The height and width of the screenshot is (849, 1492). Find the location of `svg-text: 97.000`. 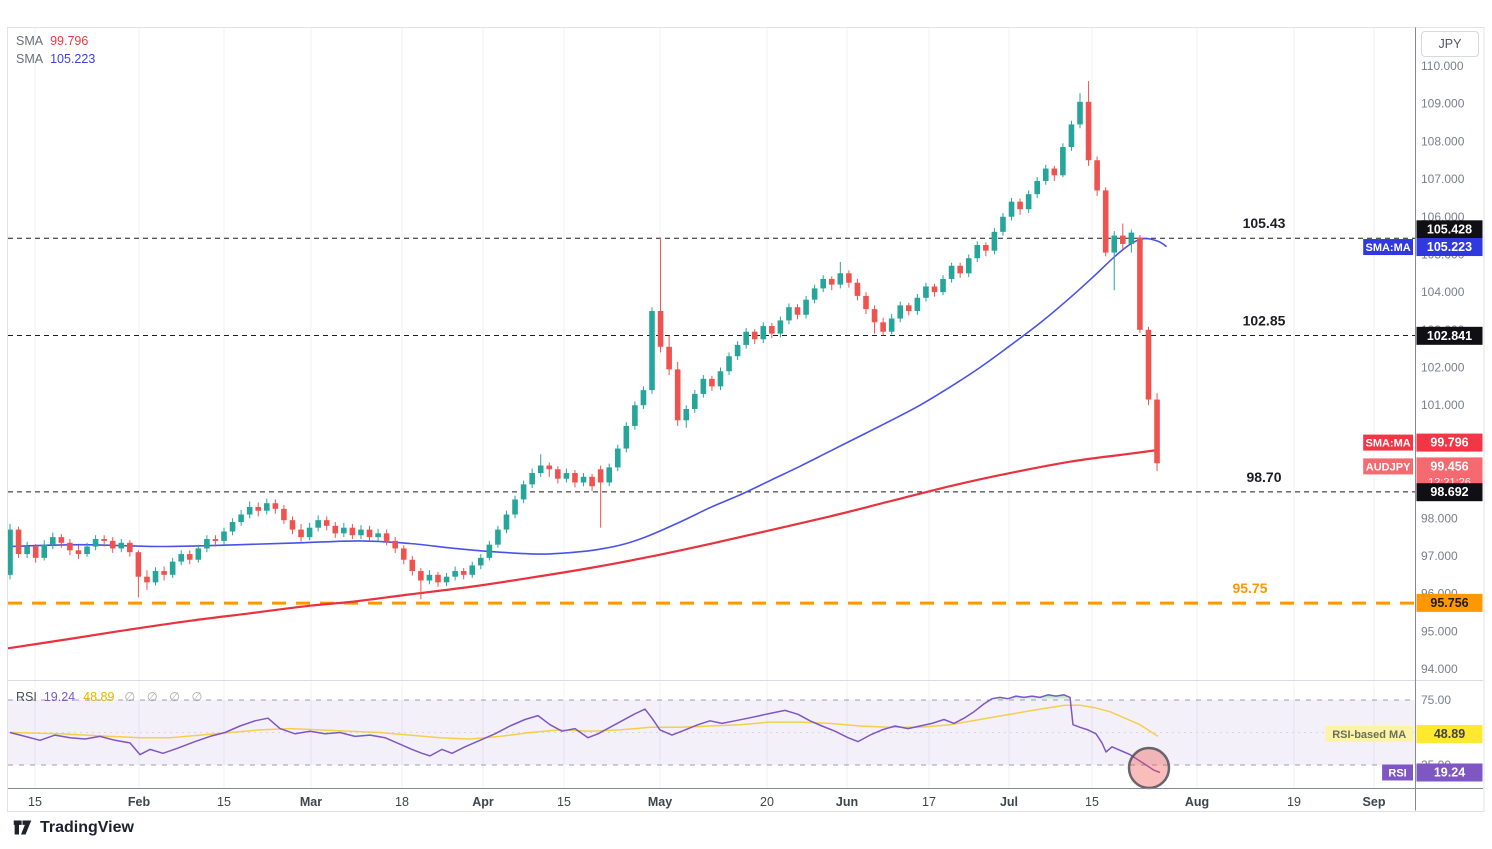

svg-text: 97.000 is located at coordinates (1439, 556).